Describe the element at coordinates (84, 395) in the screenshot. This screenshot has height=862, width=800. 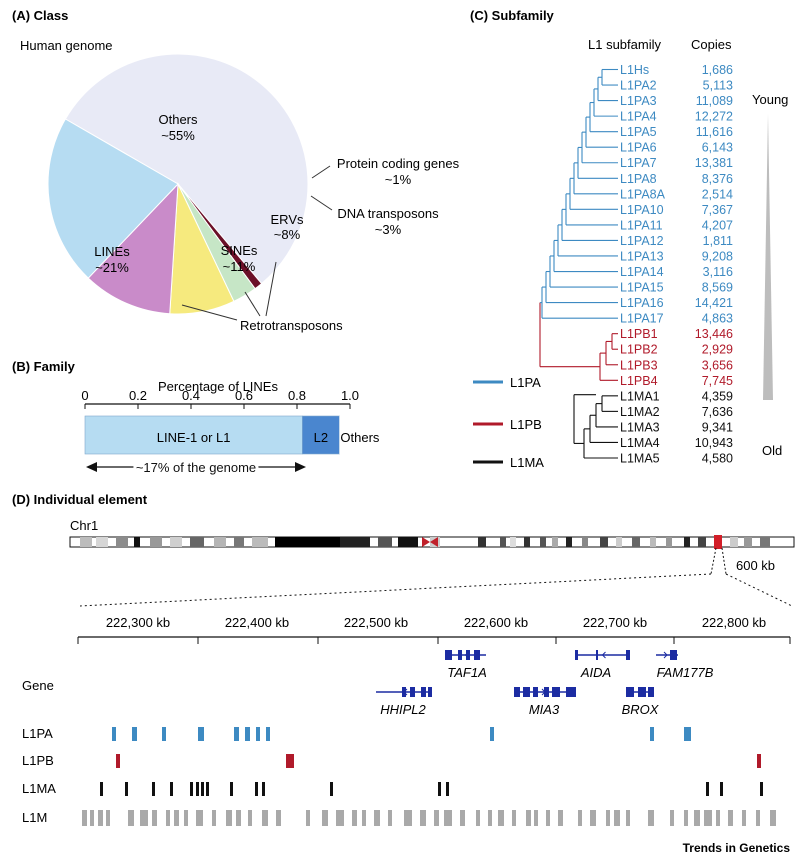
I see `family-axis-tick-label: 0` at that location.